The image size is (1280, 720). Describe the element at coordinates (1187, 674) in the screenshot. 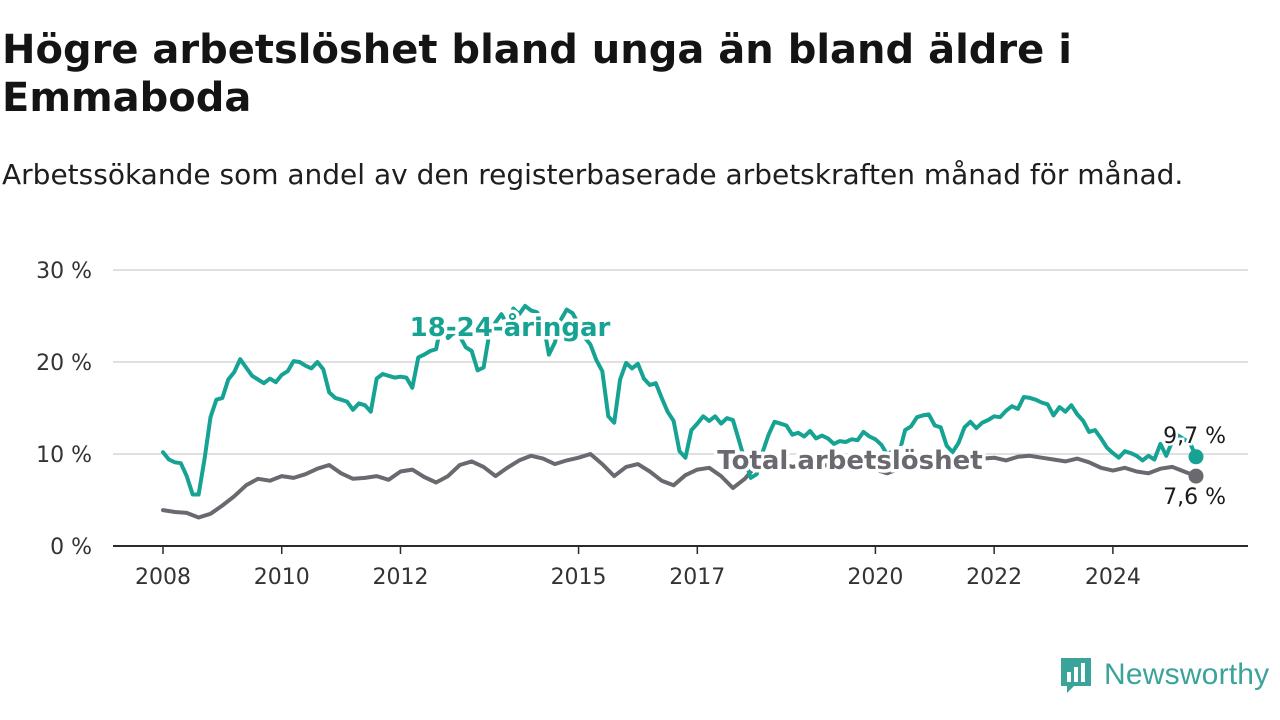

I see `brand-name: Newsworthy` at that location.